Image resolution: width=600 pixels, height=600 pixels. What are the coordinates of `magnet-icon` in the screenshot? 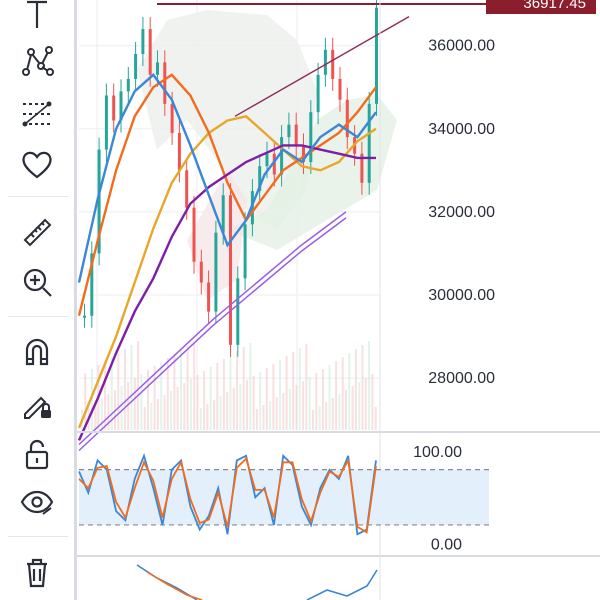 It's located at (37, 352).